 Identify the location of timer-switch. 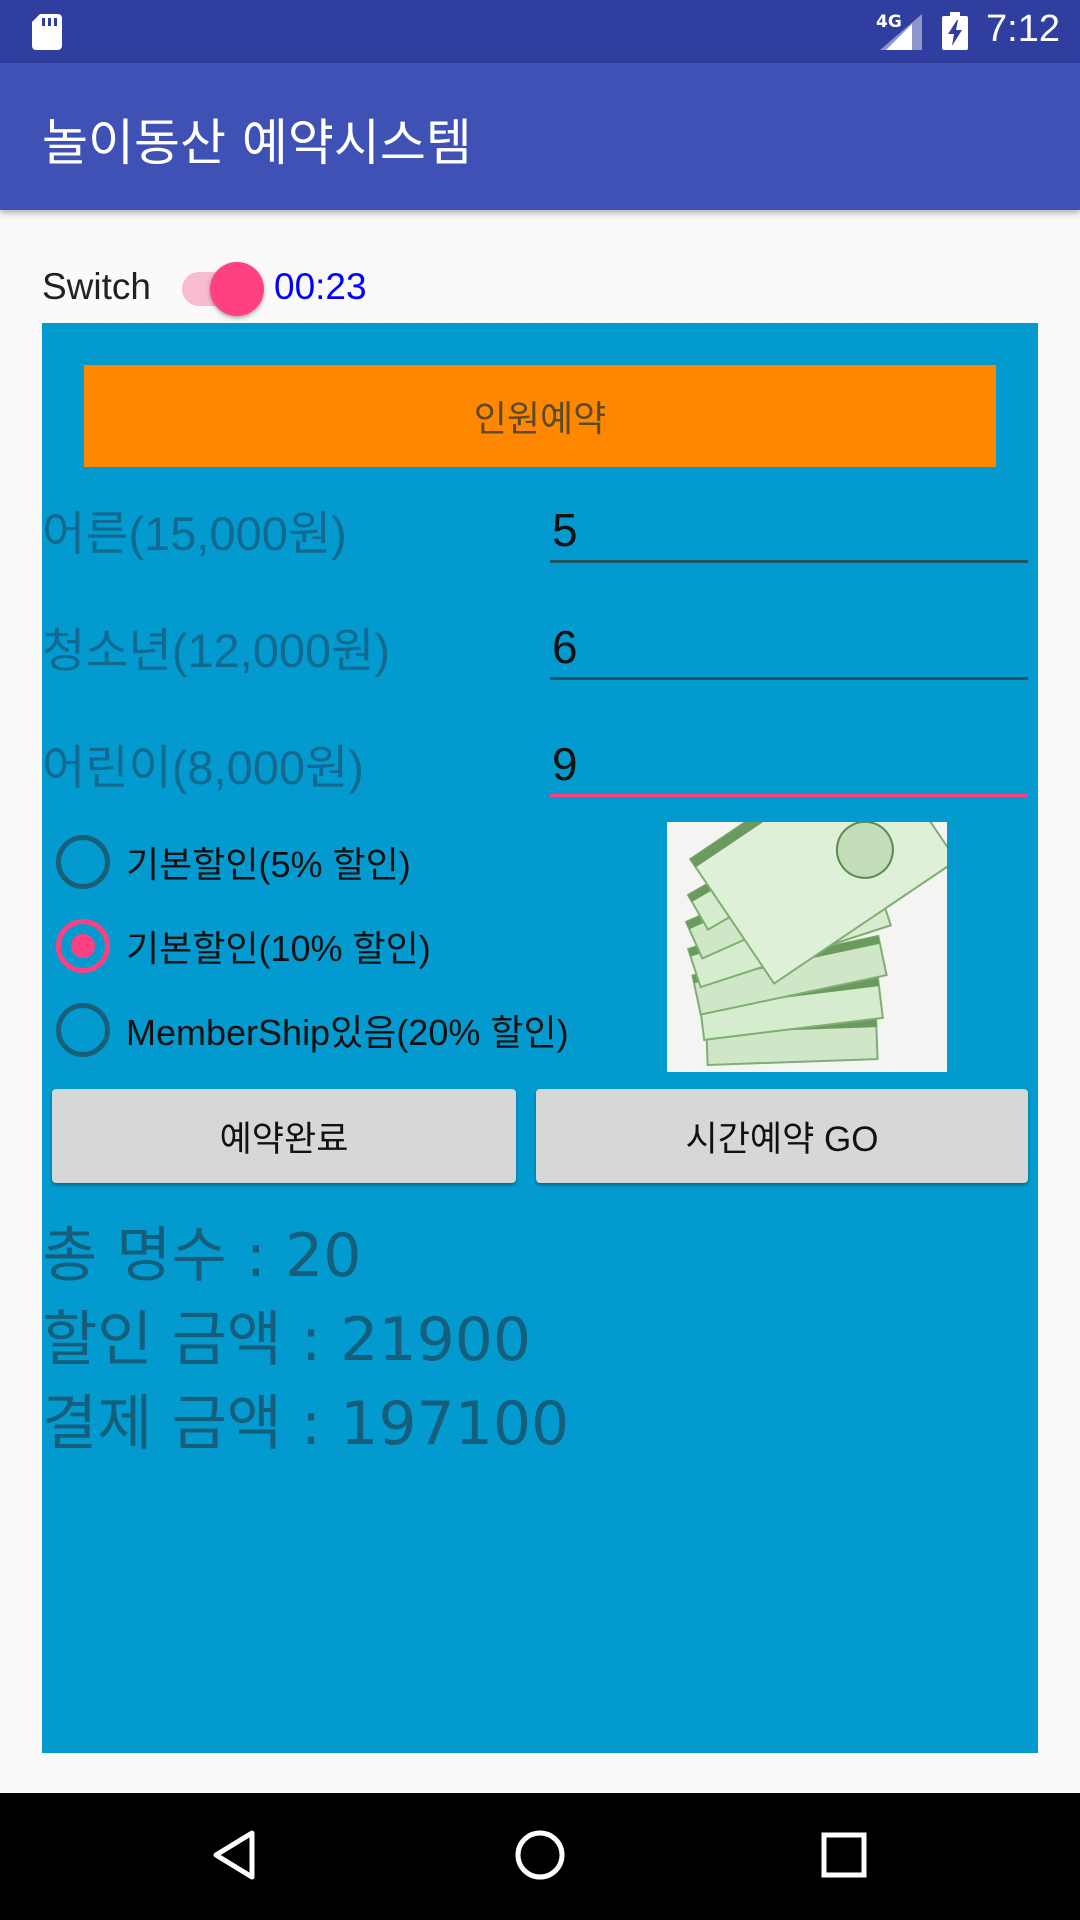
(223, 288).